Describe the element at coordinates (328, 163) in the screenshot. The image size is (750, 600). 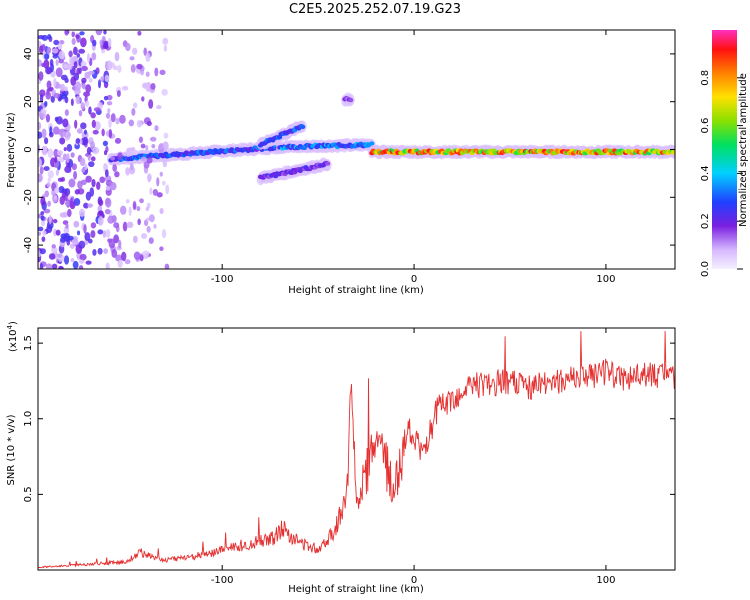
I see `lower-branch-core` at that location.